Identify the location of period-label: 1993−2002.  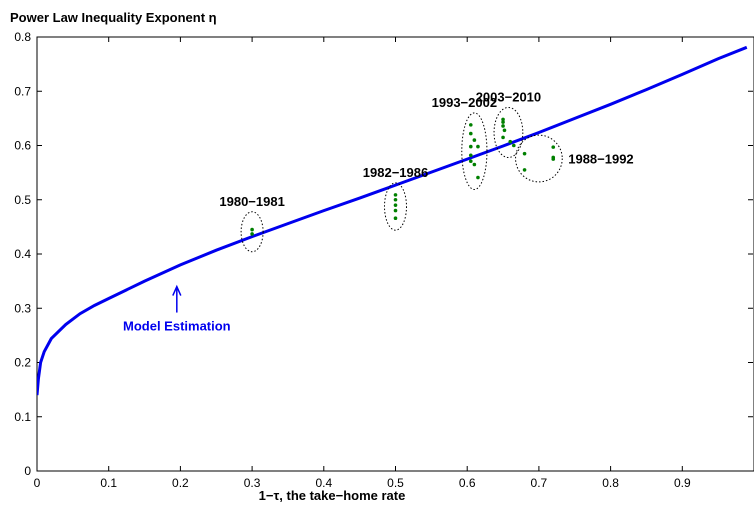
(464, 102).